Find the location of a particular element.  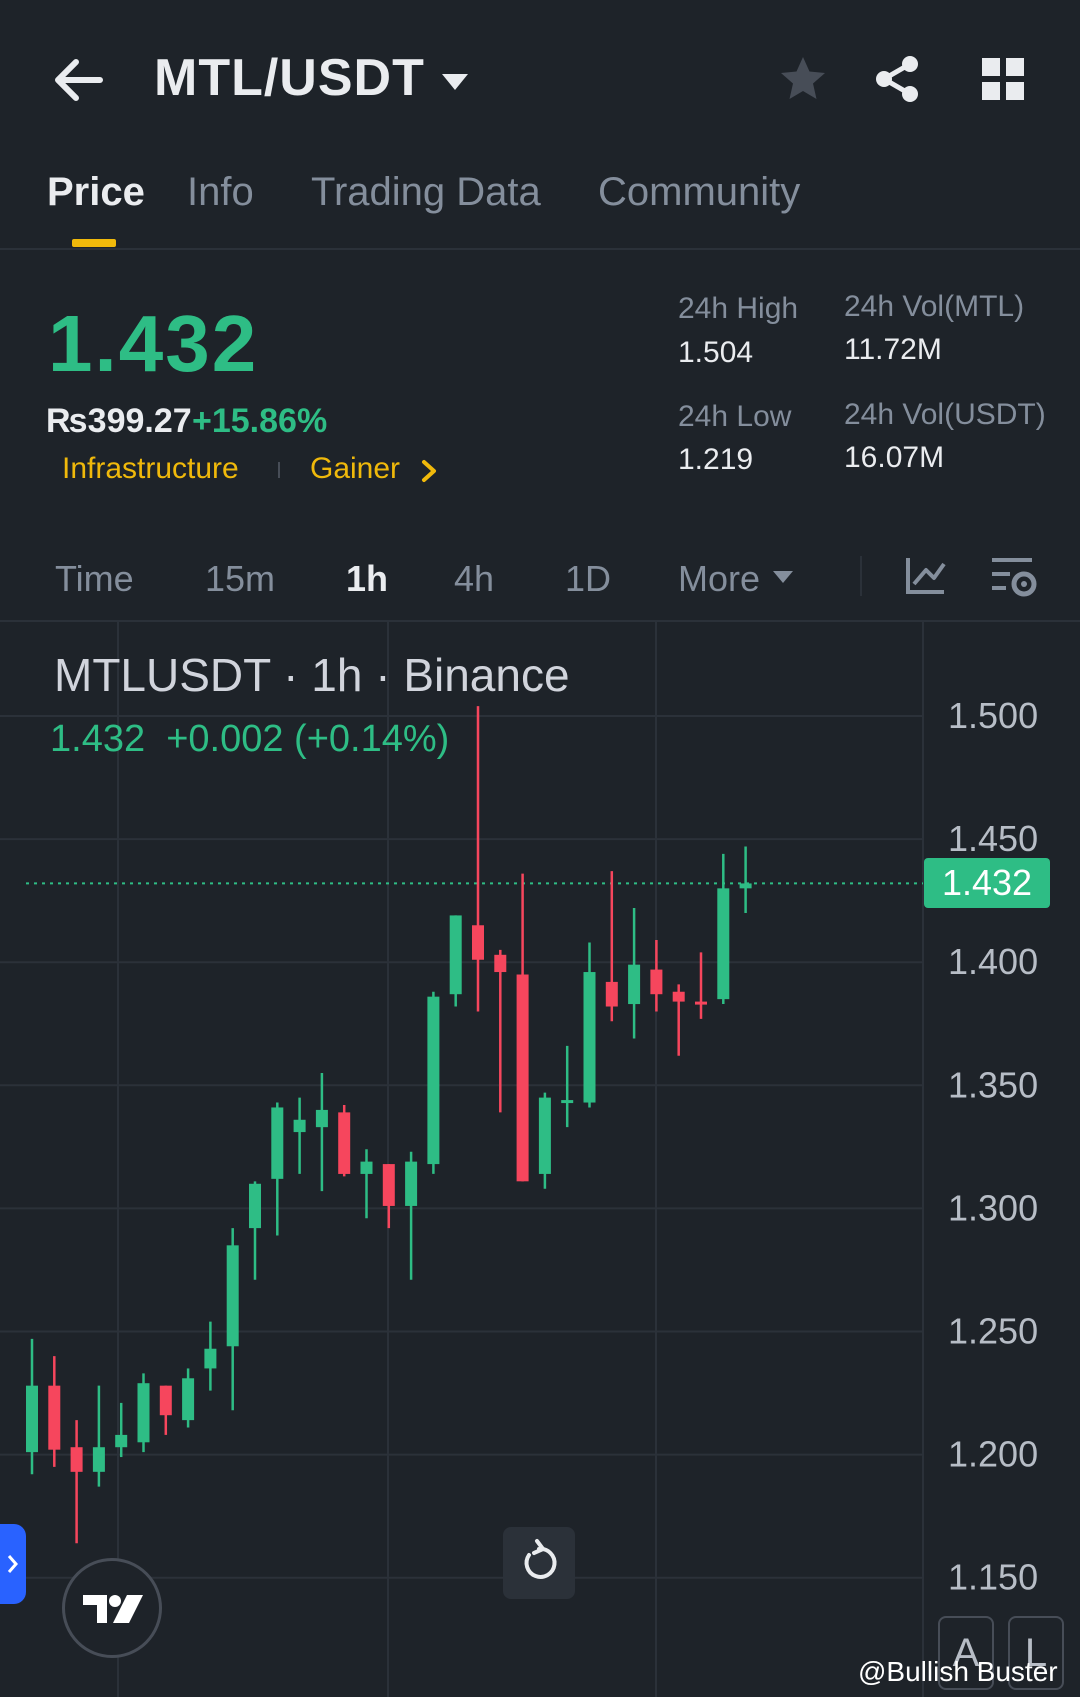

tag-infrastructure: Infrastructure is located at coordinates (150, 468).